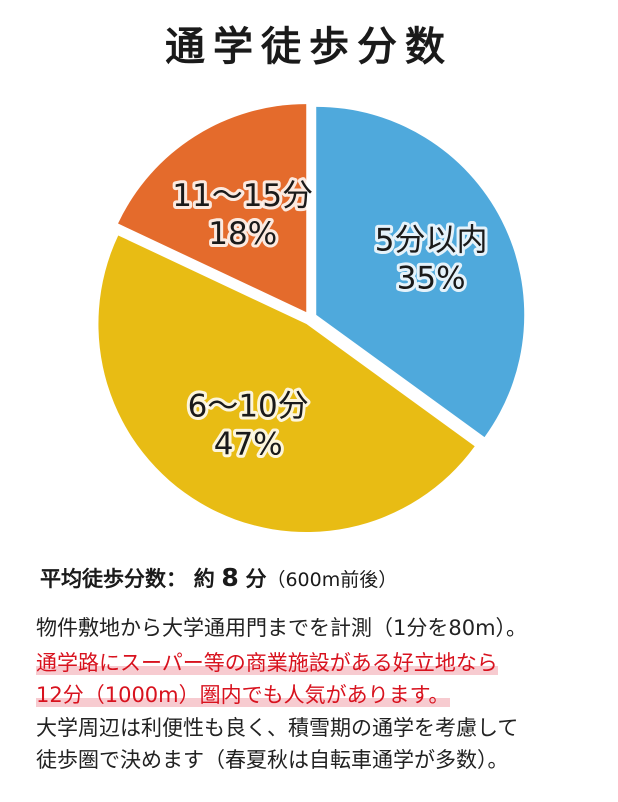  I want to click on description-line-5: 徒歩圏で決めます（春夏秋は自転車通学が多数）。, so click(272, 760).